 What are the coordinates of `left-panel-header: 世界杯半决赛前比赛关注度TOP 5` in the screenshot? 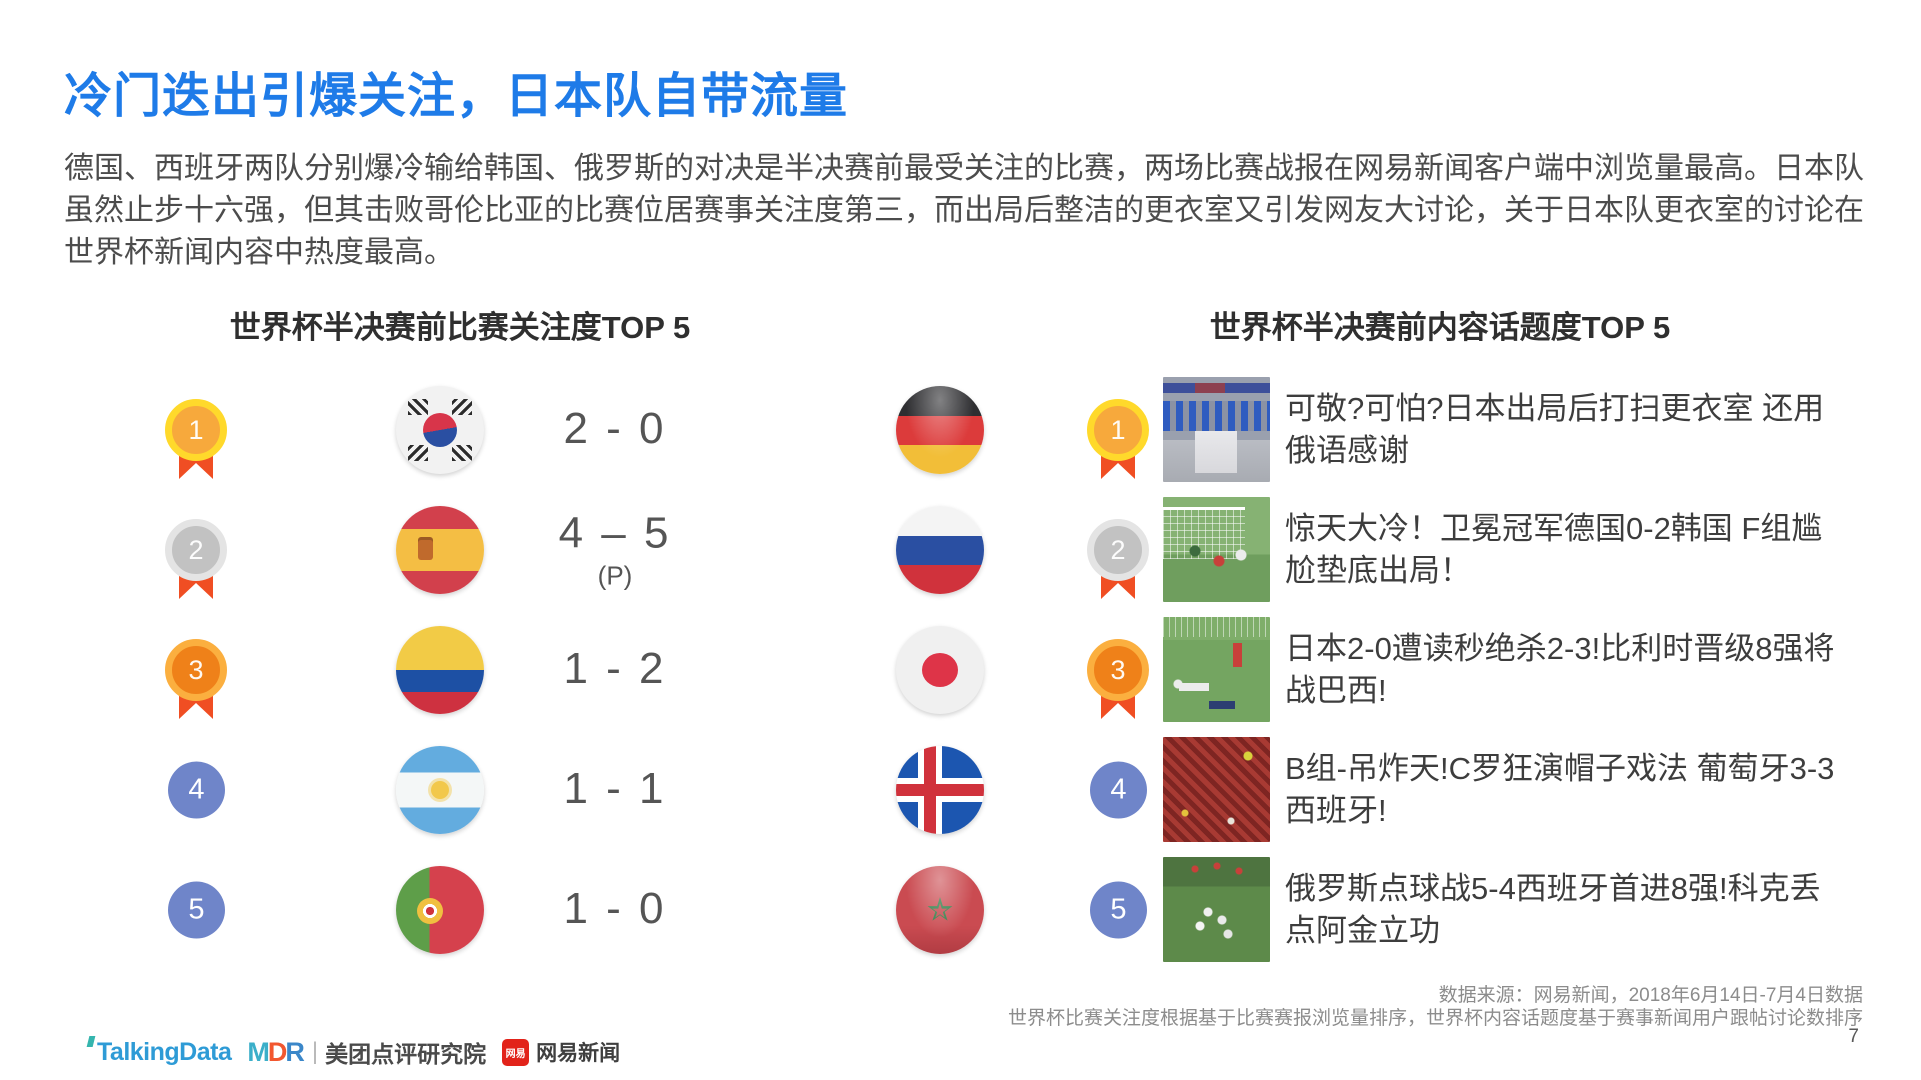 It's located at (460, 327).